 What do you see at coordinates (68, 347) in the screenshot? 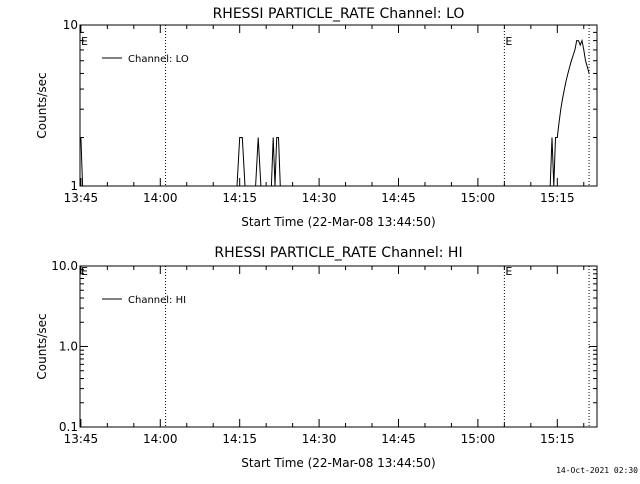
I see `y-tick-label: 1.0` at bounding box center [68, 347].